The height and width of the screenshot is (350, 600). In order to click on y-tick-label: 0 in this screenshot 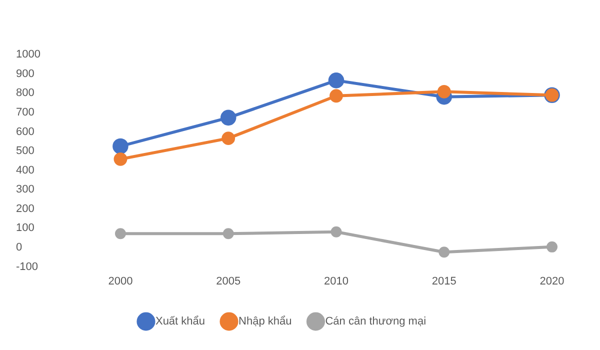, I will do `click(19, 248)`.